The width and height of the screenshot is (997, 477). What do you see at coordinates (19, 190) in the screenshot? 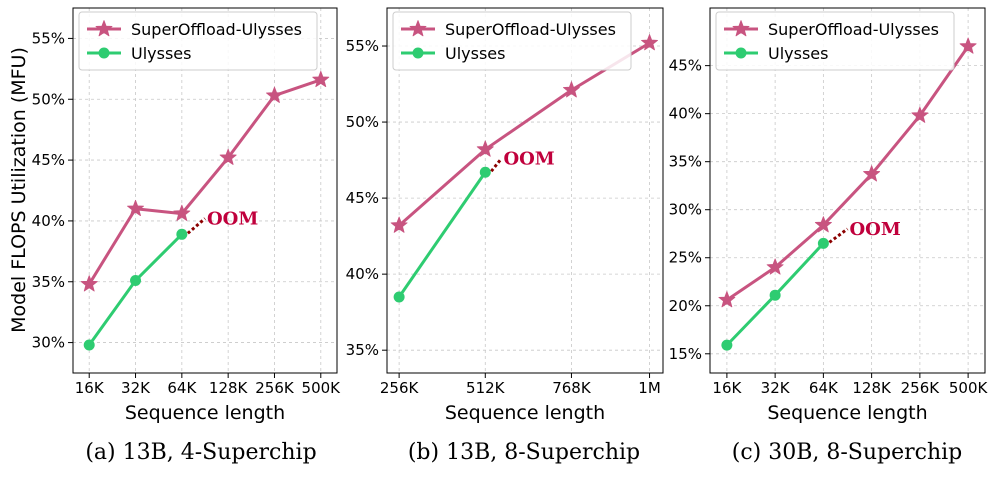
I see `y-axis-label: Model FLOPS Utilization (MFU)` at bounding box center [19, 190].